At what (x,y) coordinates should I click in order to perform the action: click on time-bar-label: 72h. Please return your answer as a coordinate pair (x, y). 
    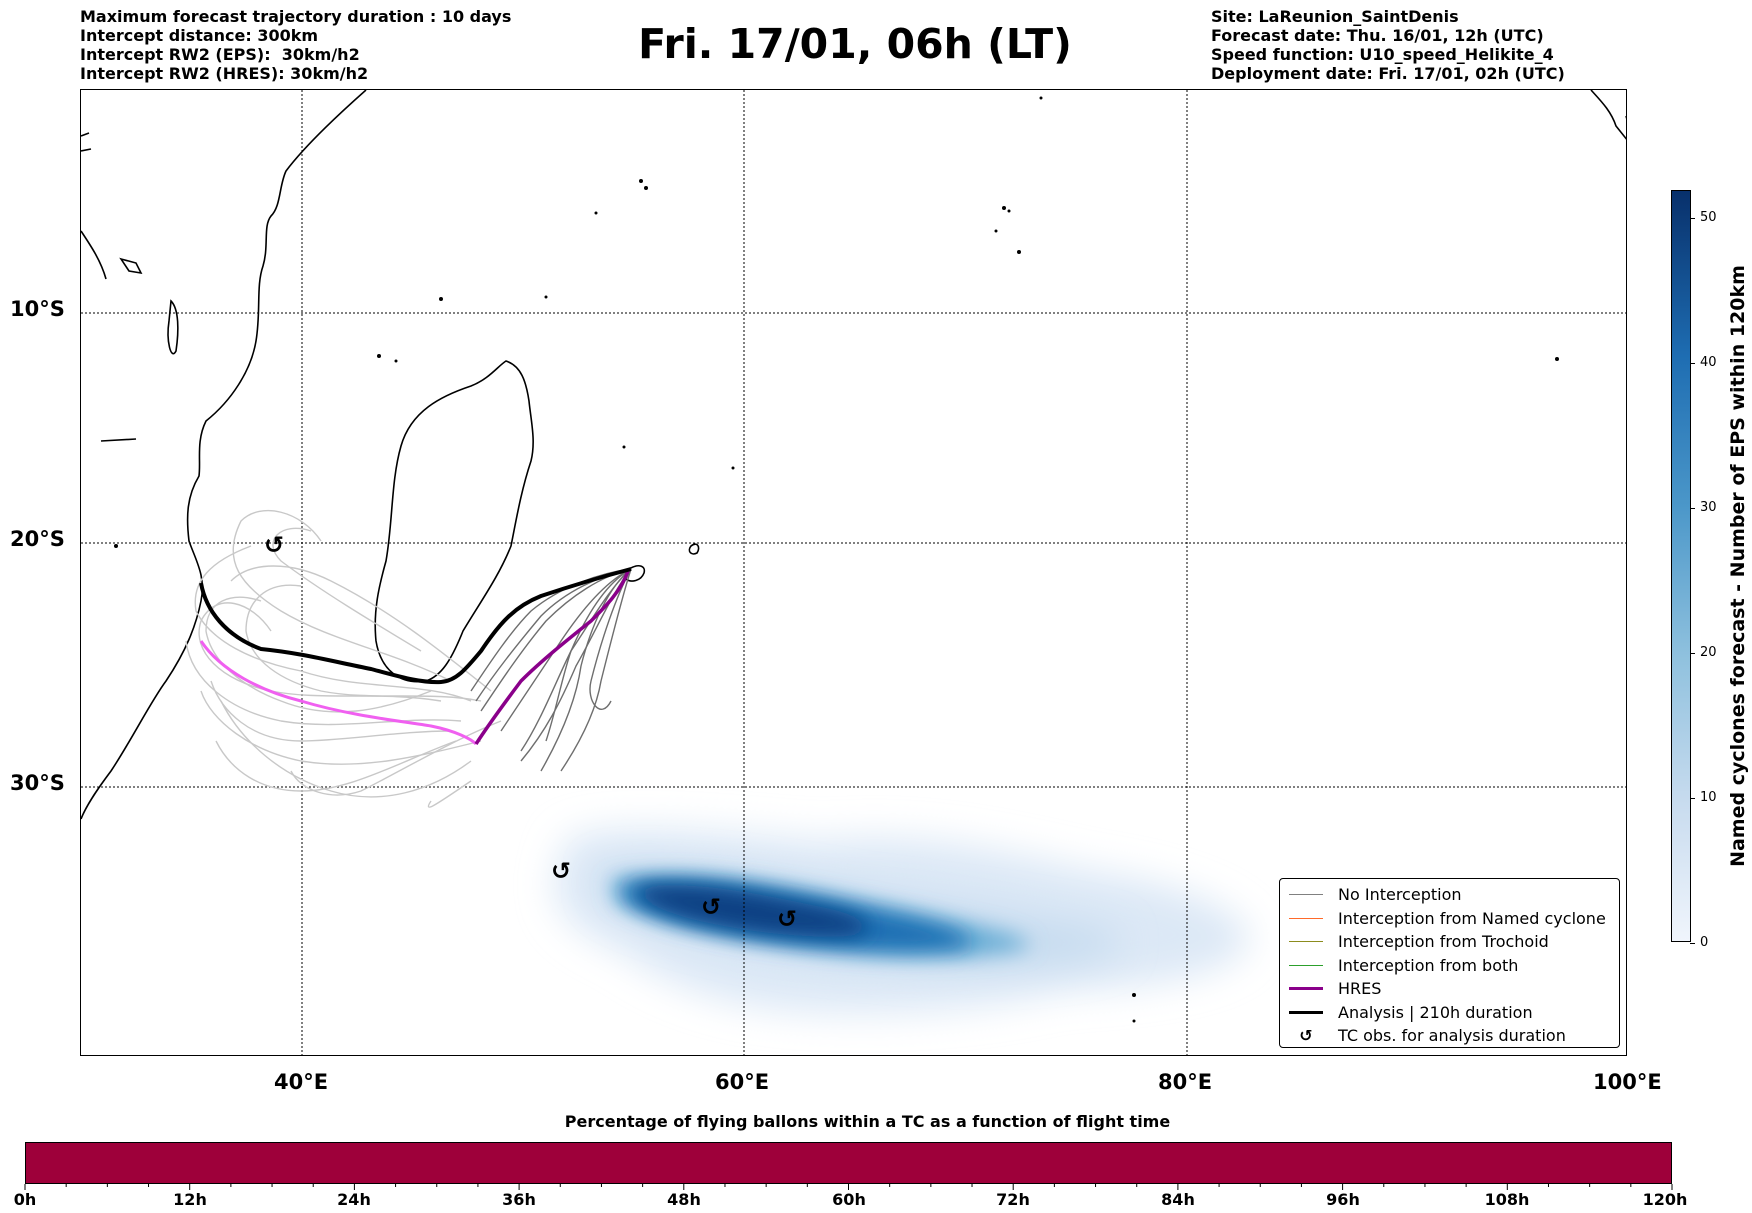
    Looking at the image, I should click on (1013, 1199).